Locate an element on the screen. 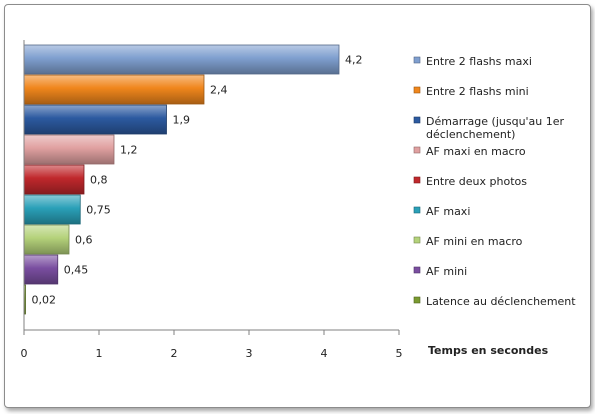  x-tick-label-2: 2 is located at coordinates (174, 353).